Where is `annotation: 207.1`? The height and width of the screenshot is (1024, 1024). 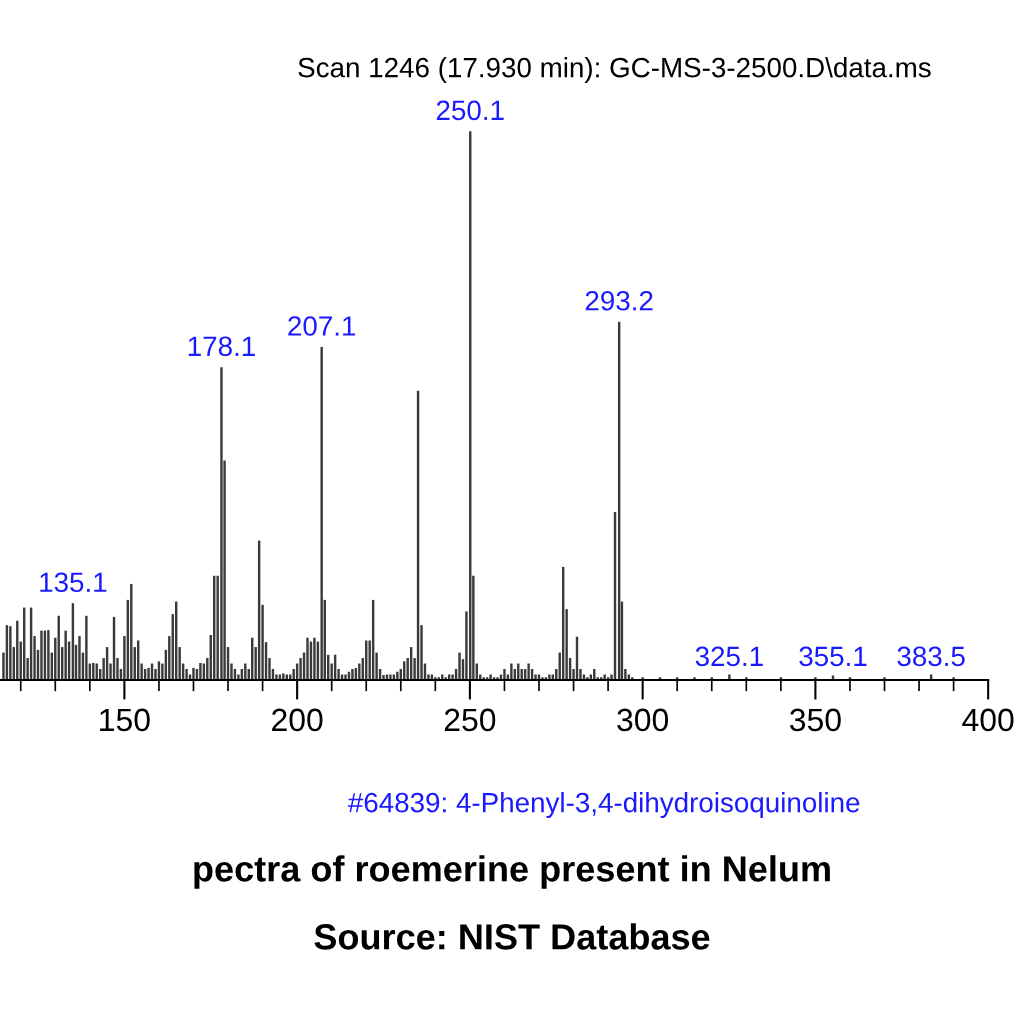
annotation: 207.1 is located at coordinates (322, 326).